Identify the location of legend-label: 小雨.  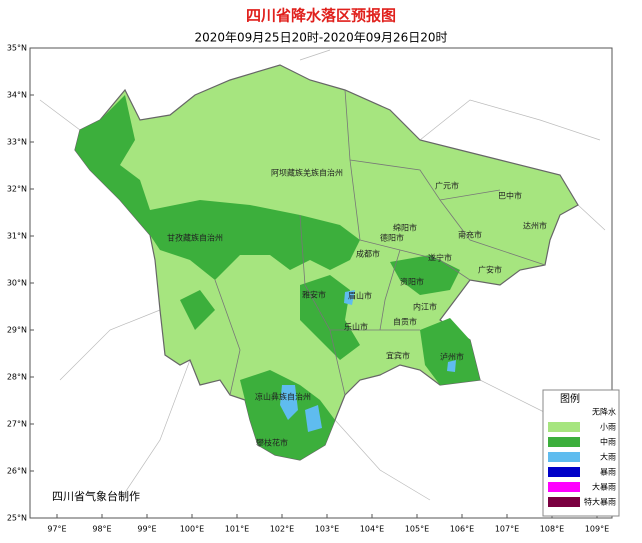
(608, 427).